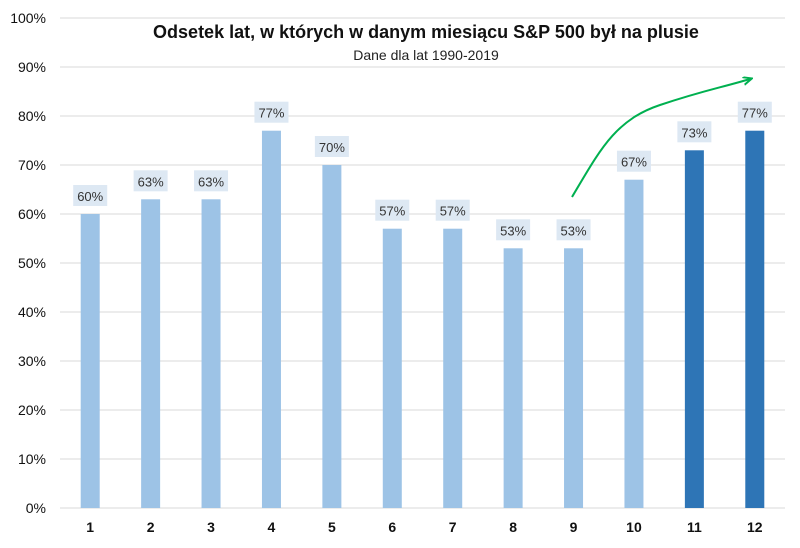 The image size is (800, 548). I want to click on x-tick-label: 12, so click(755, 527).